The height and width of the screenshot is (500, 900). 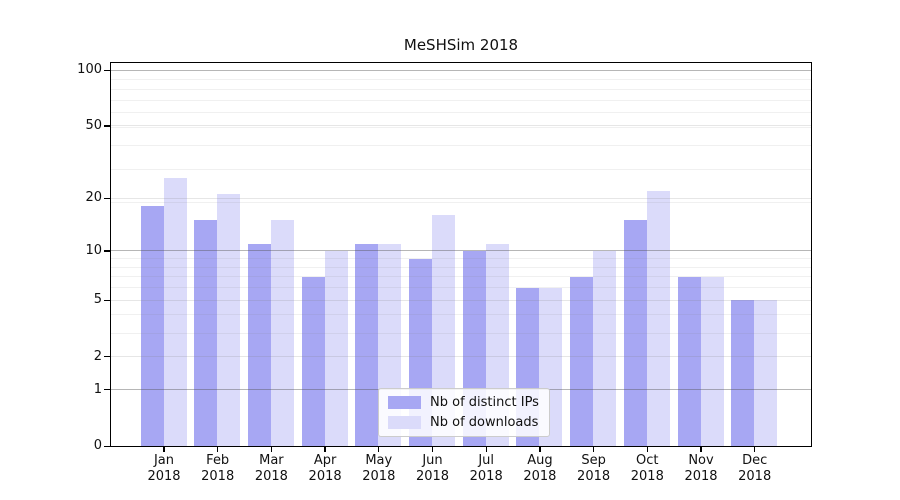 I want to click on x-tick-label: Jun 2018, so click(x=433, y=469).